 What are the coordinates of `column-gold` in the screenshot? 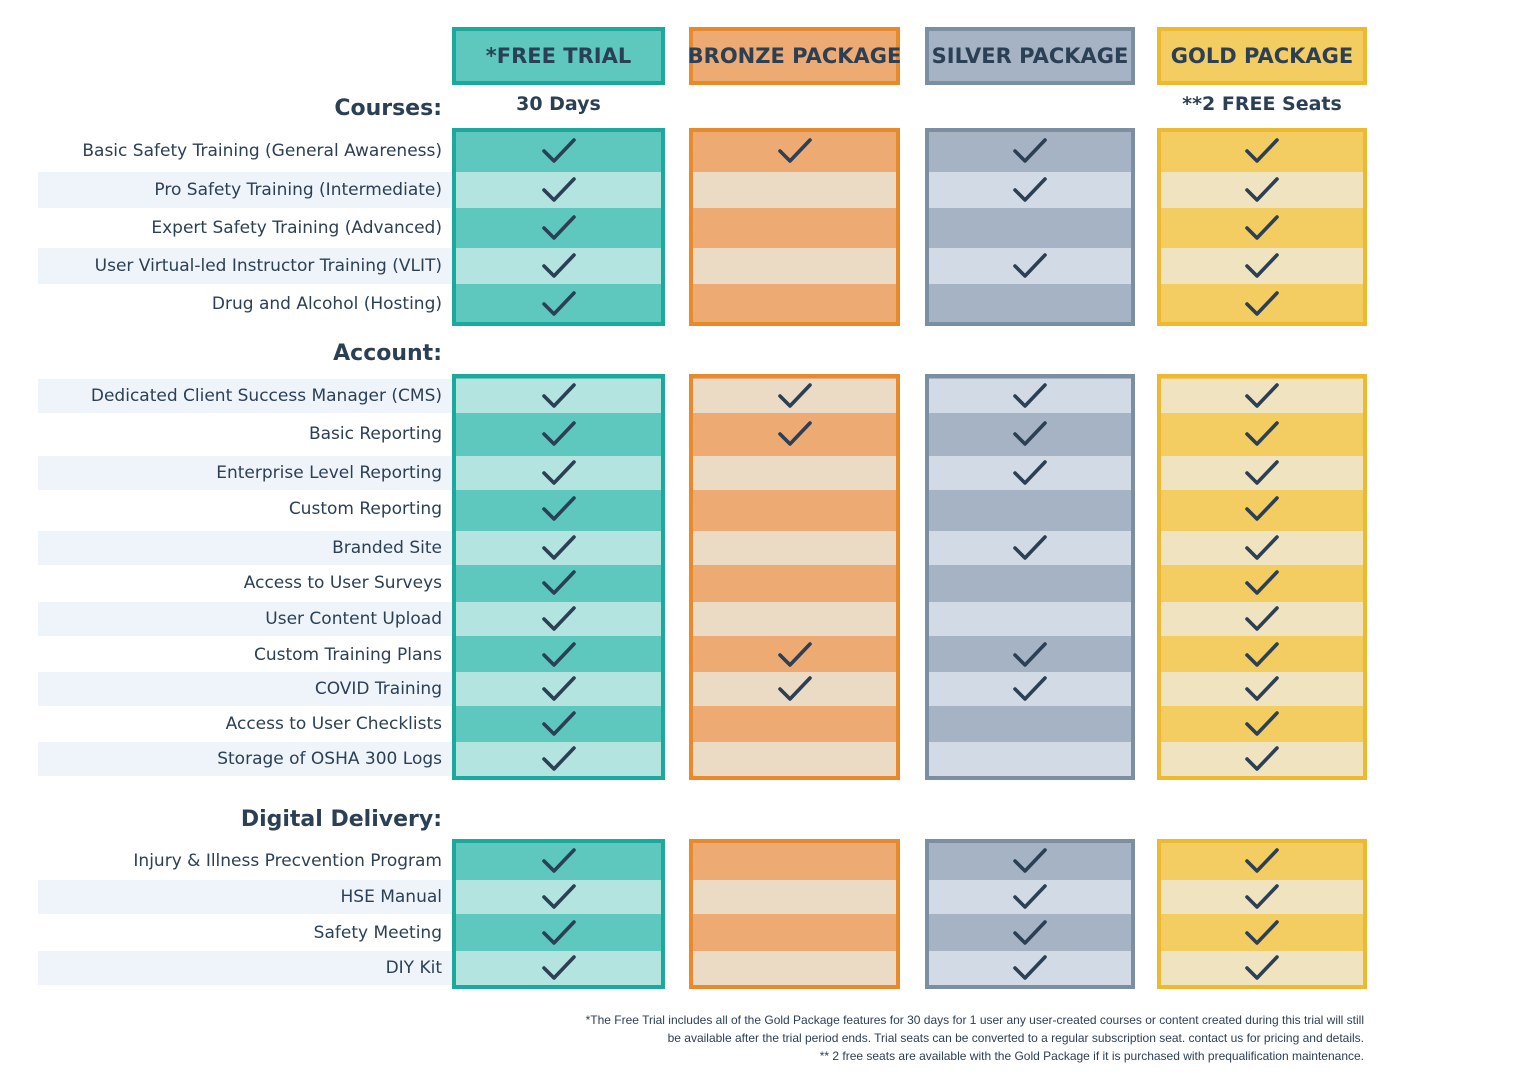 It's located at (1262, 914).